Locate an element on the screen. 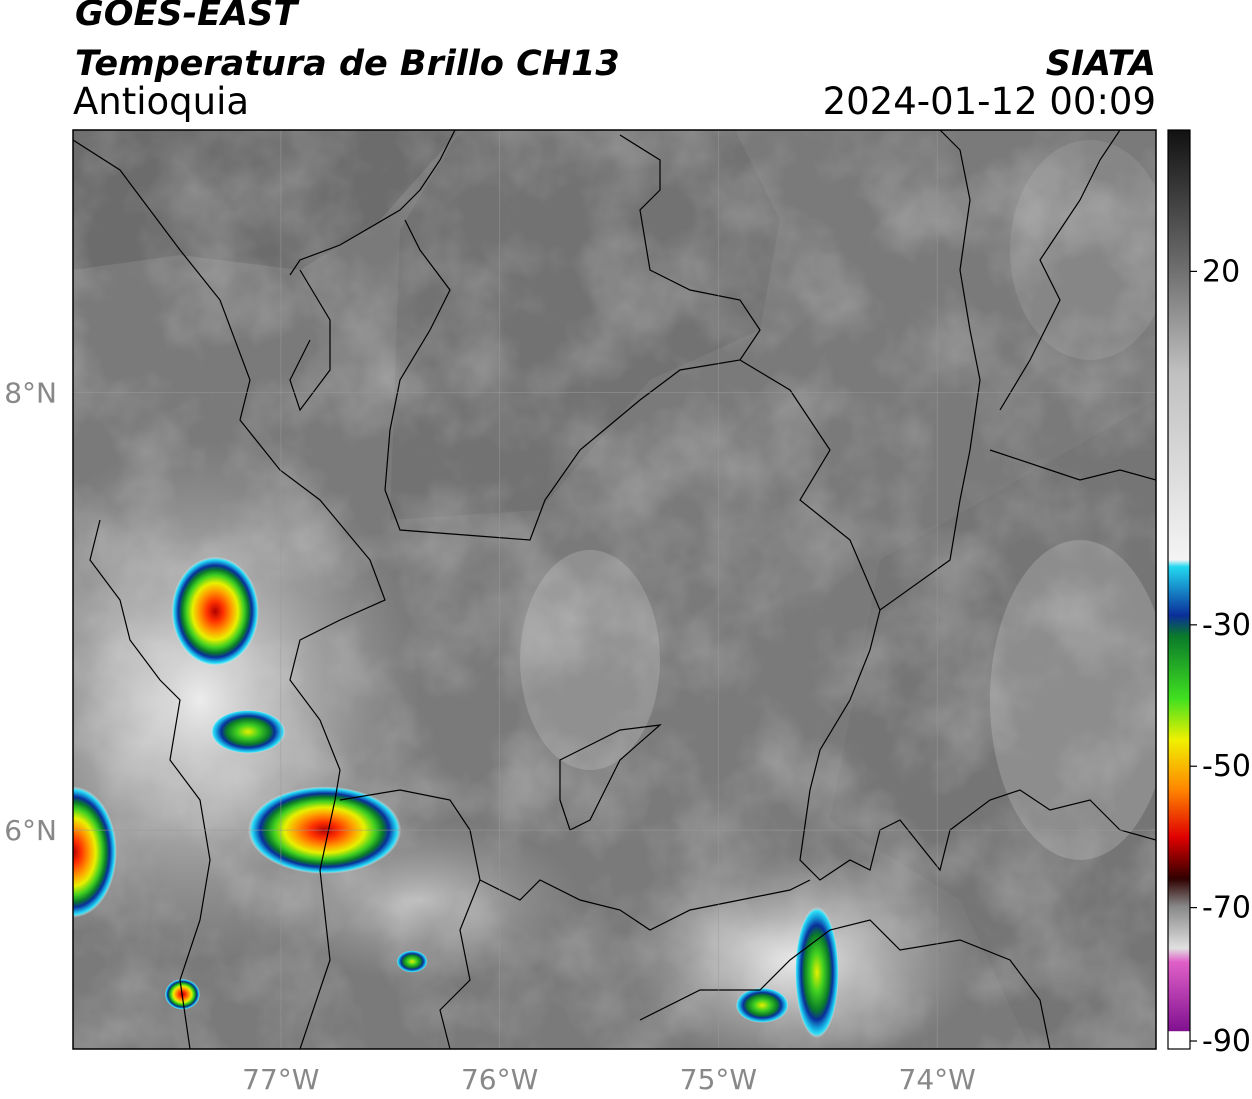 This screenshot has height=1099, width=1252. lon-tick-label: 75°W is located at coordinates (718, 1079).